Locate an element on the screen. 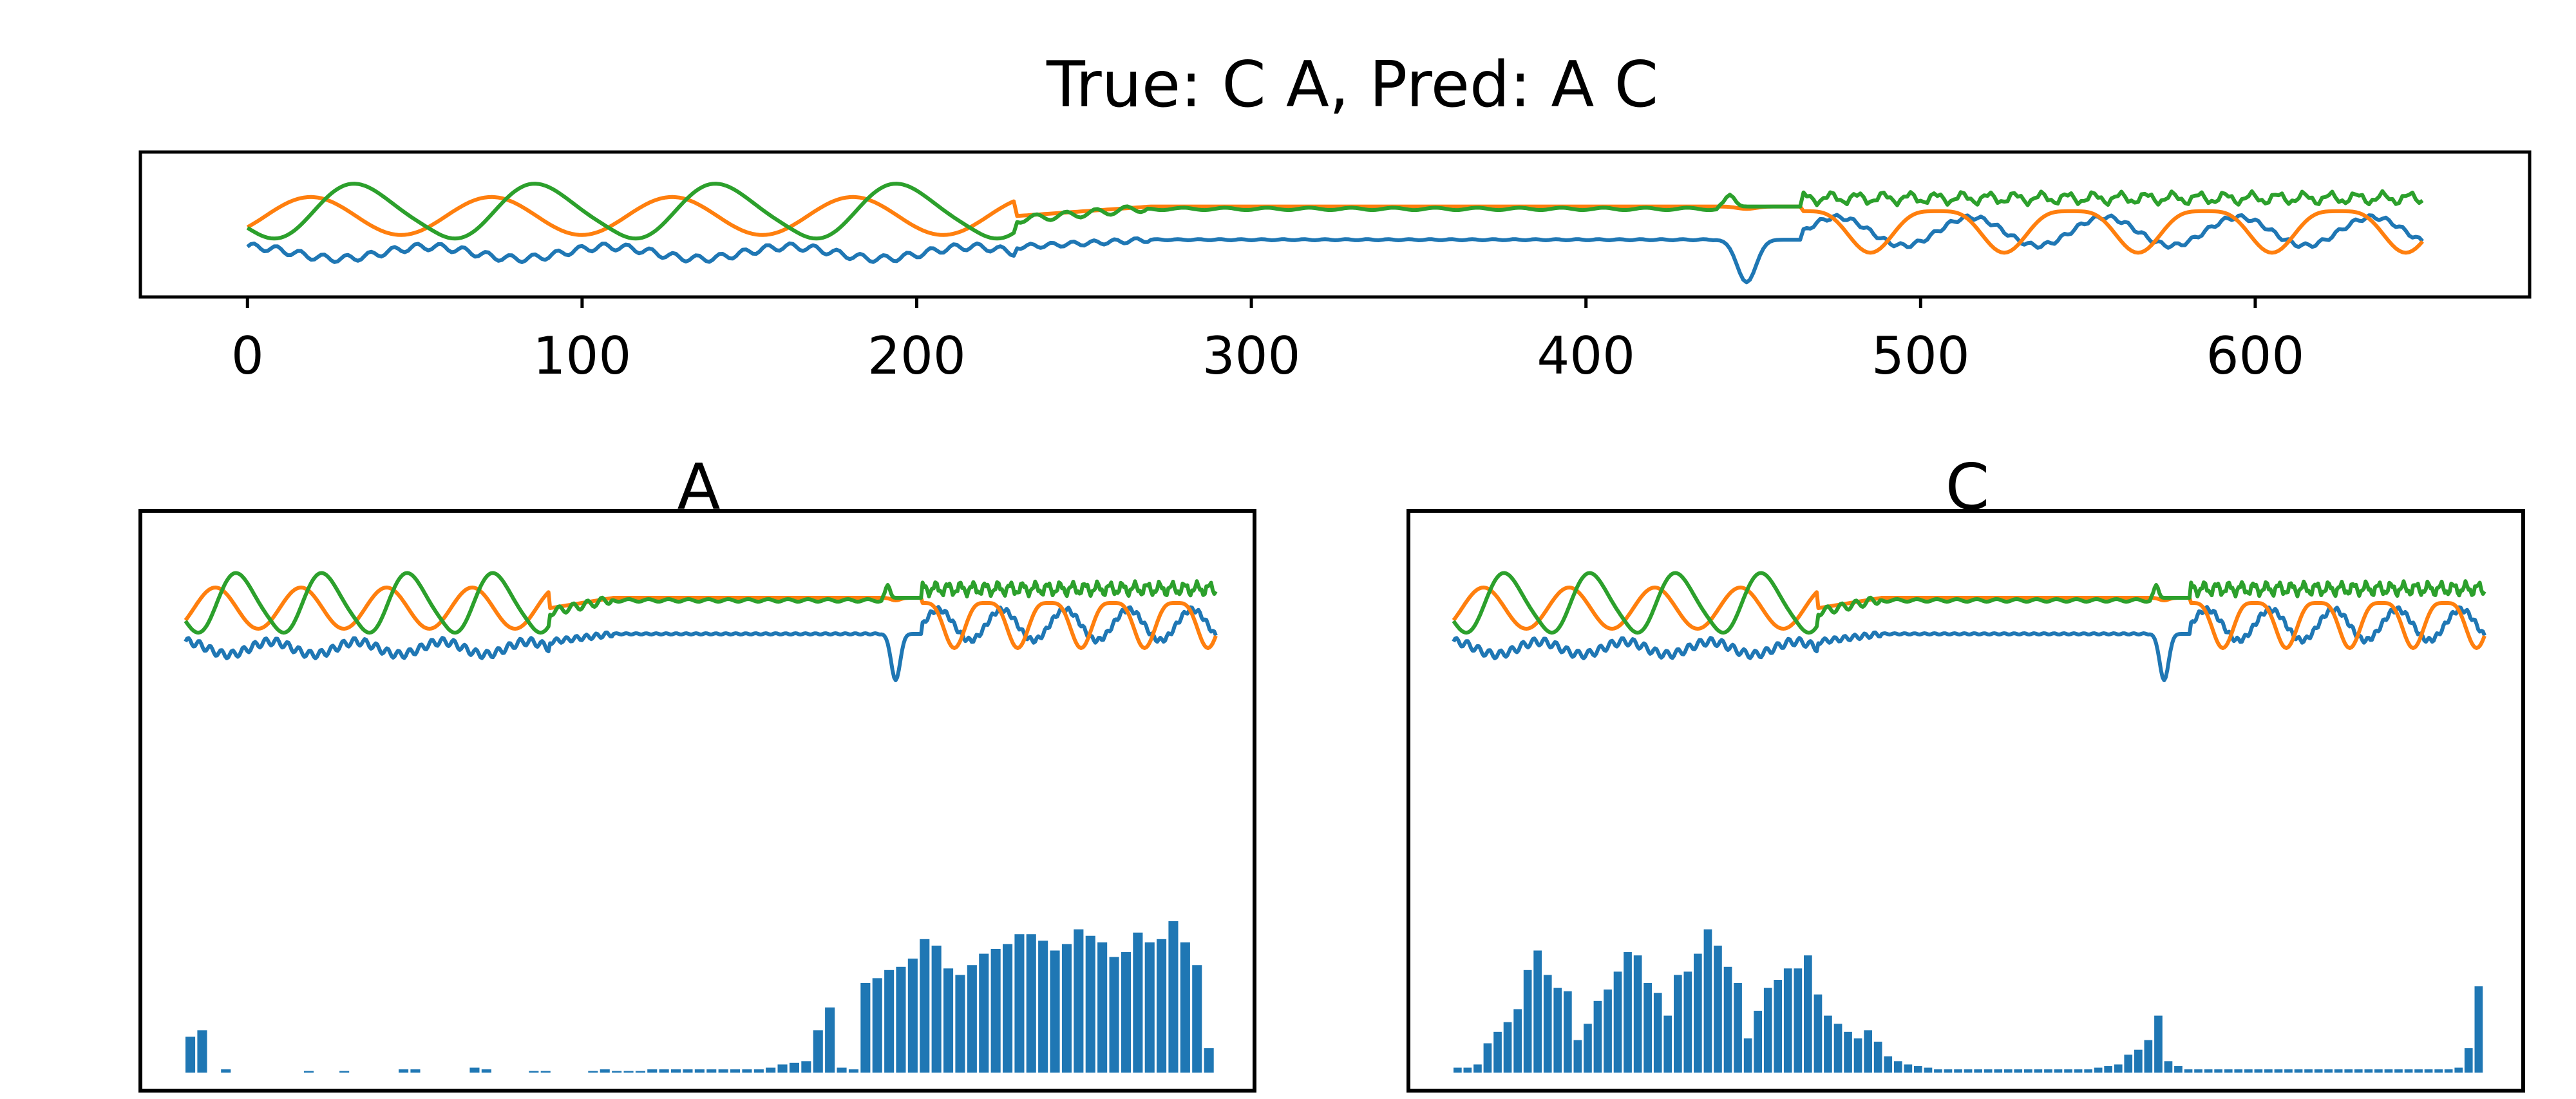 Image resolution: width=2576 pixels, height=1099 pixels. panel-a-title: A is located at coordinates (698, 487).